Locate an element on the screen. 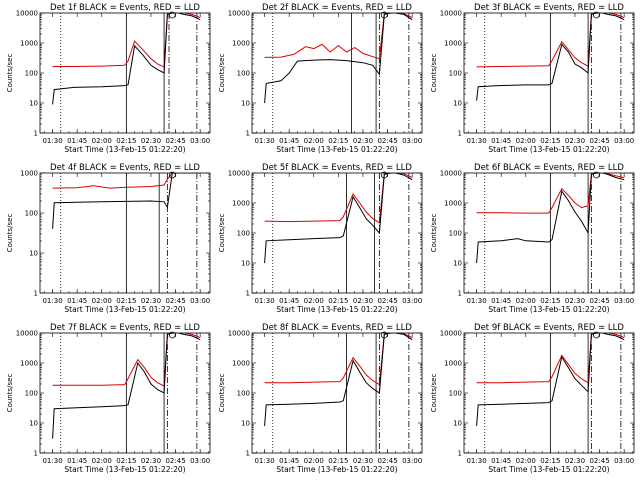 This screenshot has height=480, width=640. panel-title: Det 1f BLACK = Events, RED = LLD is located at coordinates (125, 8).